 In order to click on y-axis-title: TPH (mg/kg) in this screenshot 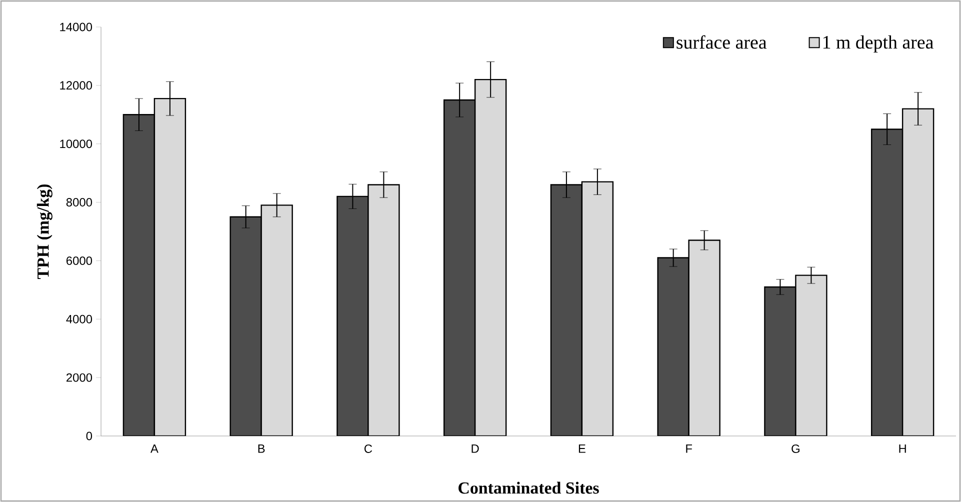, I will do `click(44, 231)`.